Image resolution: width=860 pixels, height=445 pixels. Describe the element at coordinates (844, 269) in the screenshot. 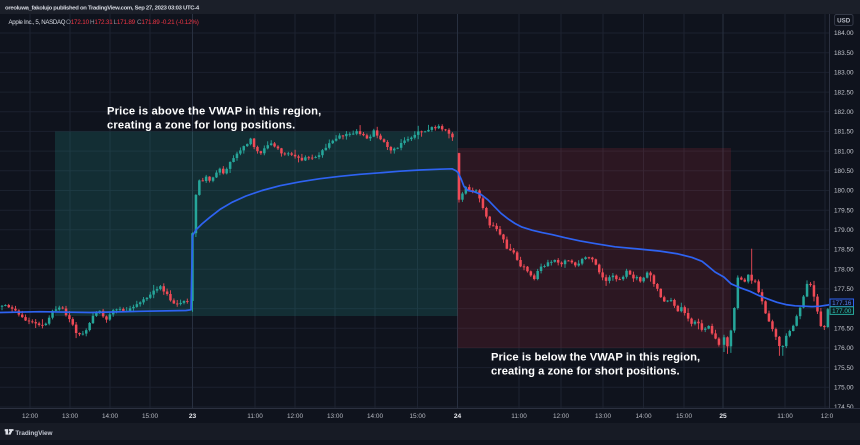

I see `svg-text: 178.00` at that location.